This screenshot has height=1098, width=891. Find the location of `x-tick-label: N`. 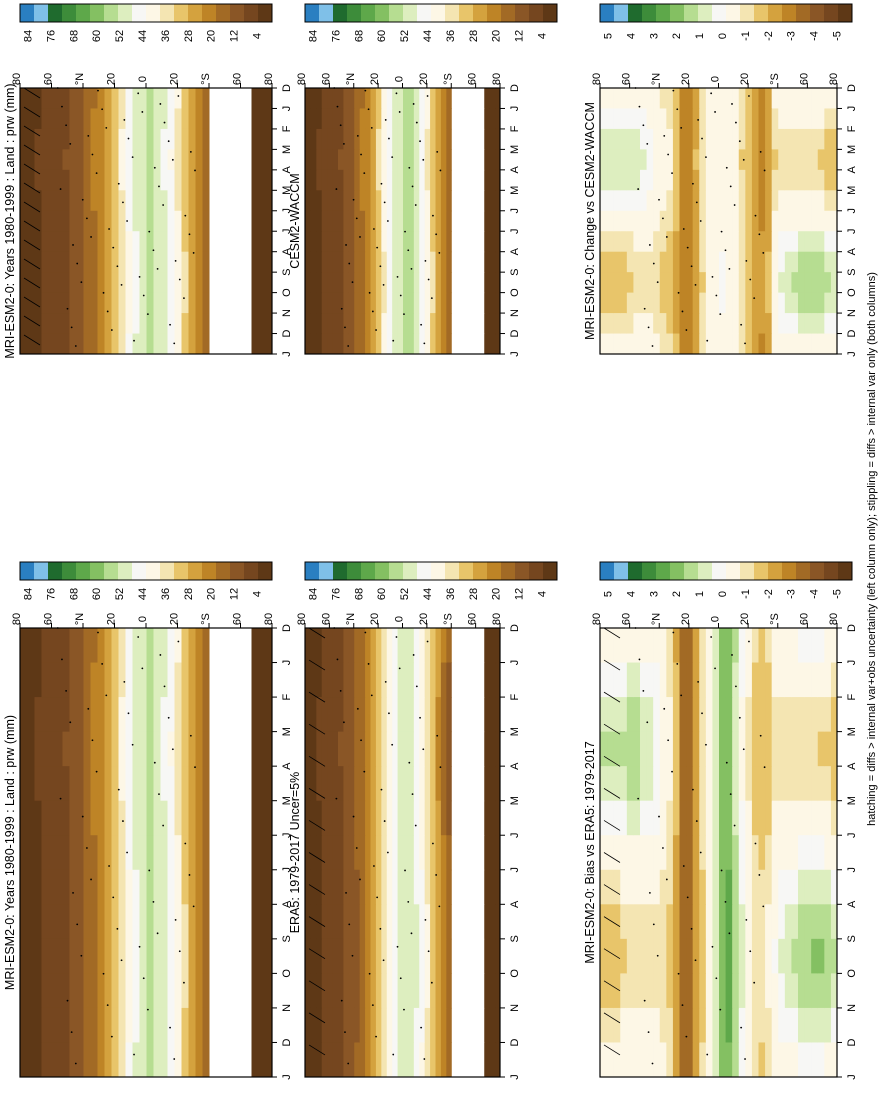

x-tick-label: N is located at coordinates (515, 313).